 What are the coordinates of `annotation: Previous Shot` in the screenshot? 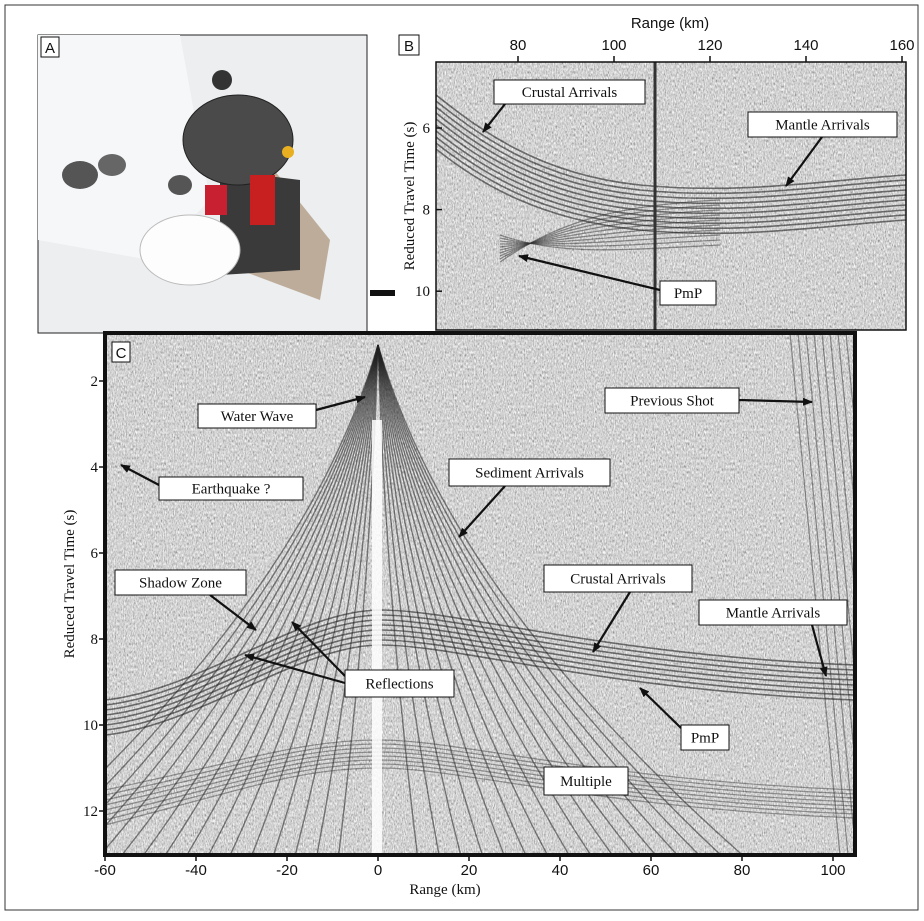 It's located at (672, 400).